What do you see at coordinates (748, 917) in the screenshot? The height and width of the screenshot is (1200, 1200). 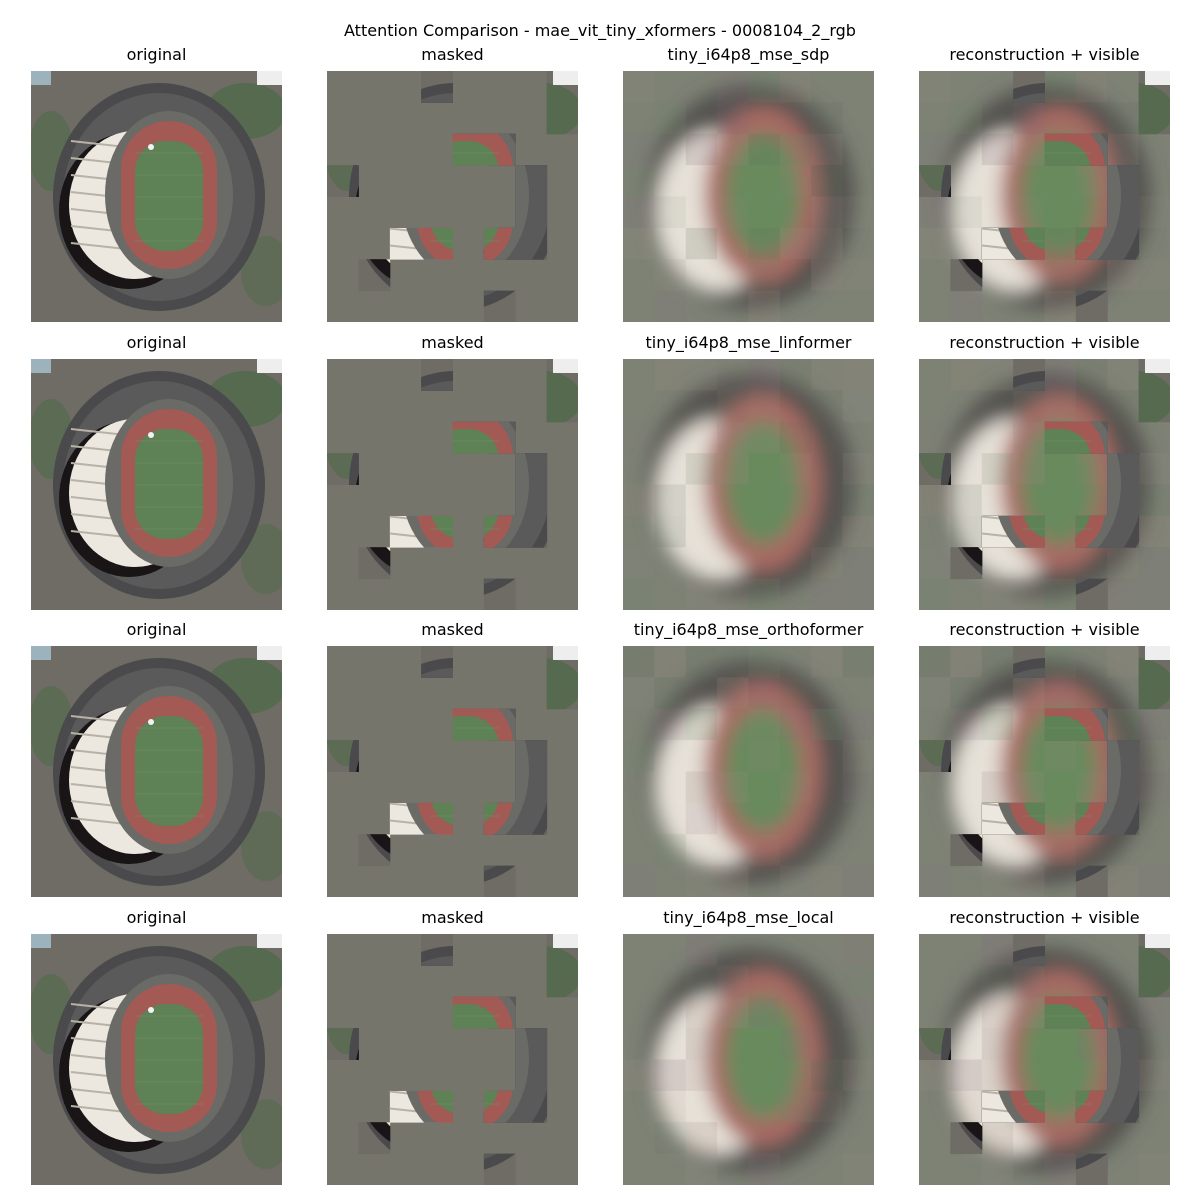 I see `panel-title: tiny_i64p8_mse_local` at bounding box center [748, 917].